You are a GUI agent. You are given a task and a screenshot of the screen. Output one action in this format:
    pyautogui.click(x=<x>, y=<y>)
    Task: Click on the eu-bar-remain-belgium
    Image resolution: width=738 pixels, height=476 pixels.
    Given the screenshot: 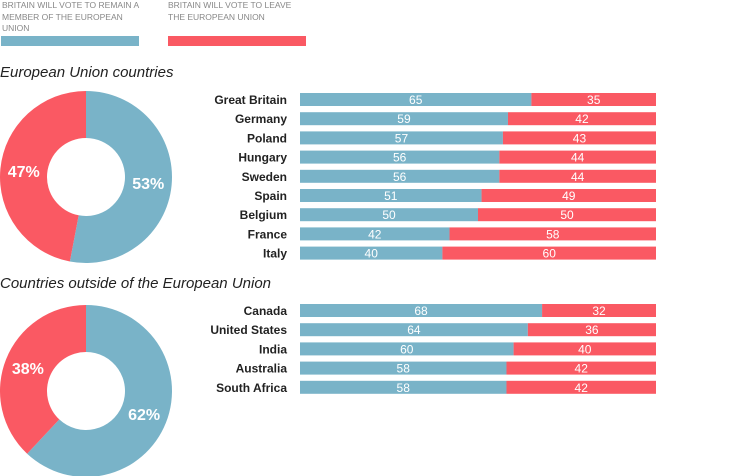 What is the action you would take?
    pyautogui.click(x=389, y=215)
    